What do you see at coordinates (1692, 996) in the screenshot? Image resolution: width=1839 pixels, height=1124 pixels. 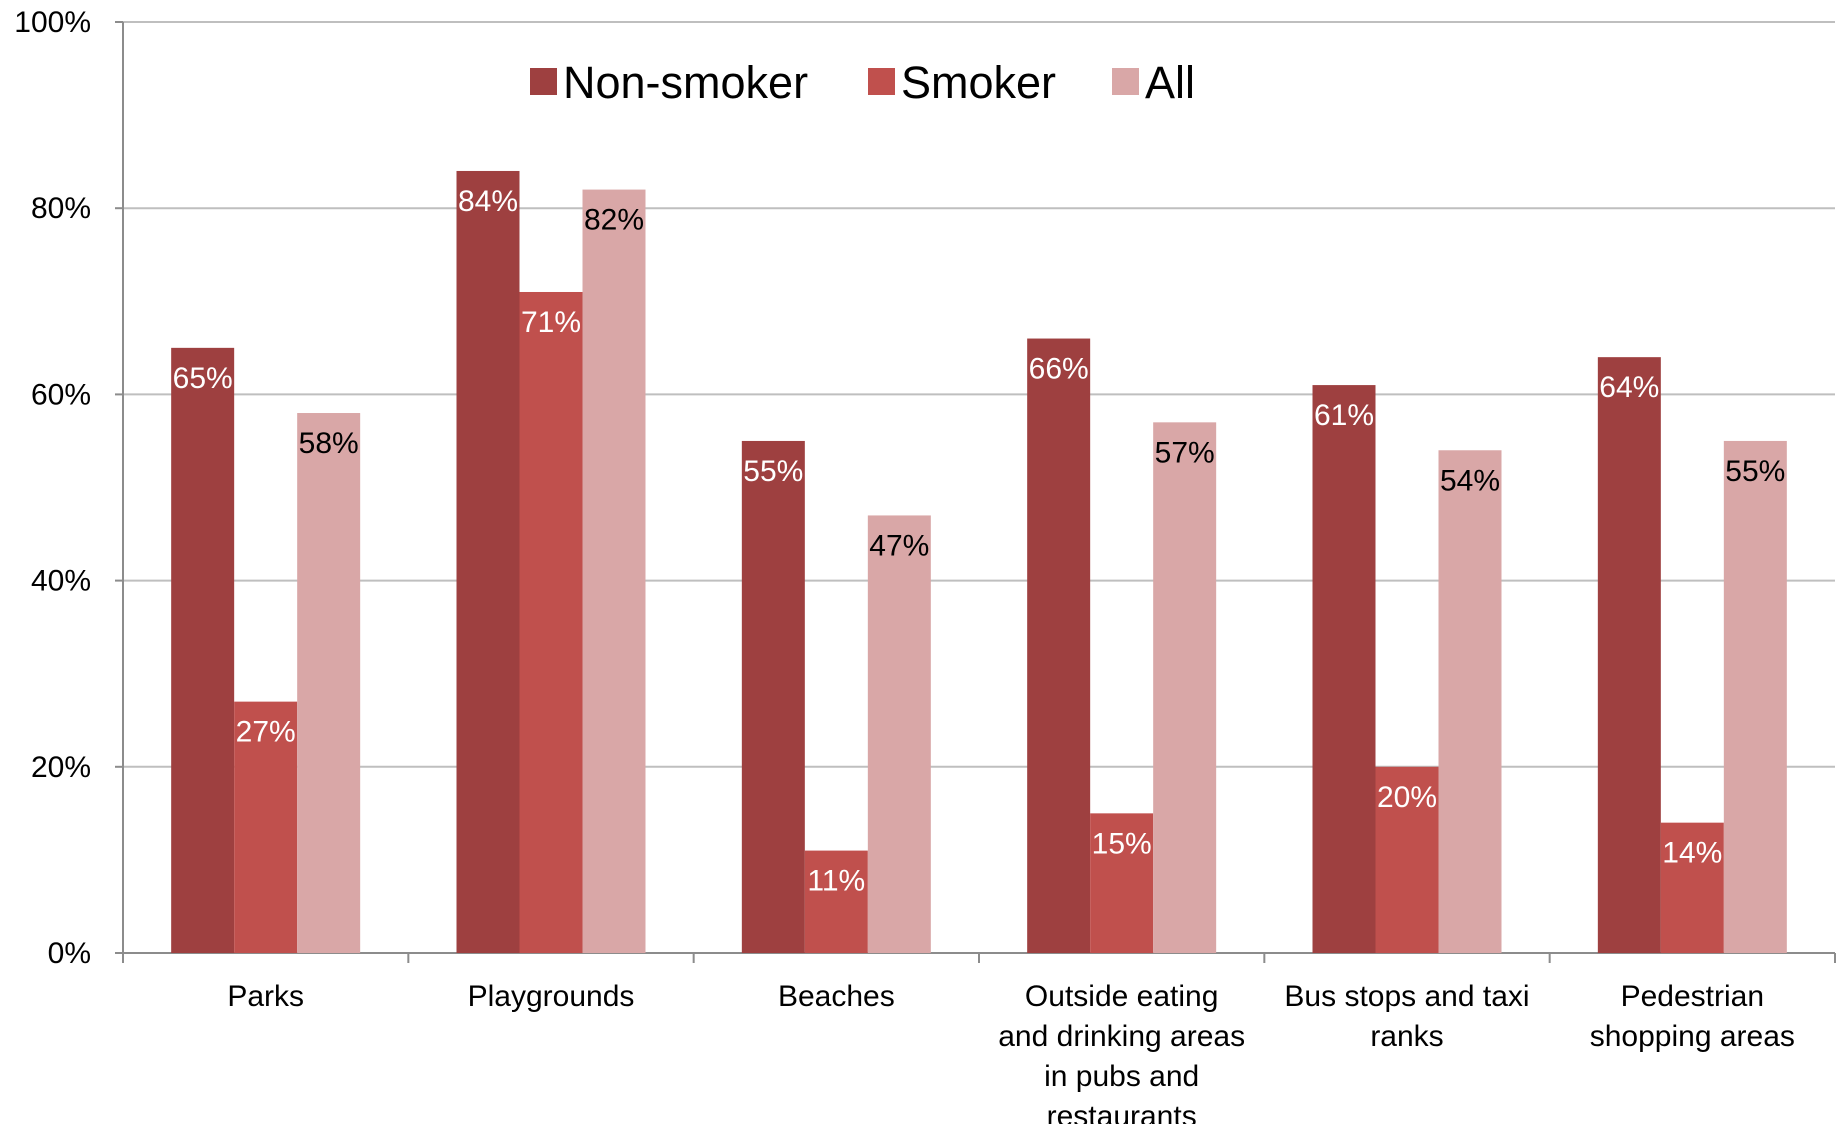 I see `x-category-label-line: Pedestrian` at bounding box center [1692, 996].